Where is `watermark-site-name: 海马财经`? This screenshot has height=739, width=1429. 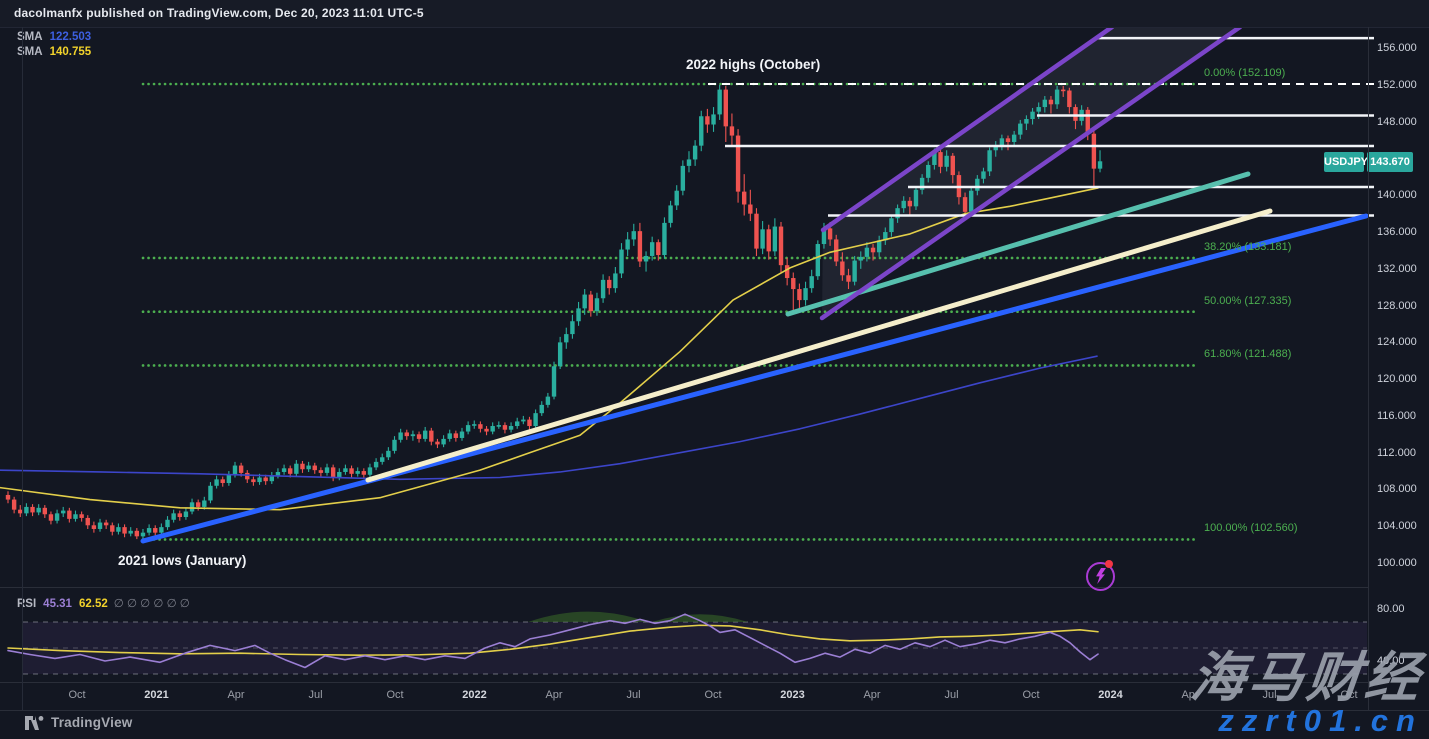
watermark-site-name: 海马财经 is located at coordinates (1307, 678).